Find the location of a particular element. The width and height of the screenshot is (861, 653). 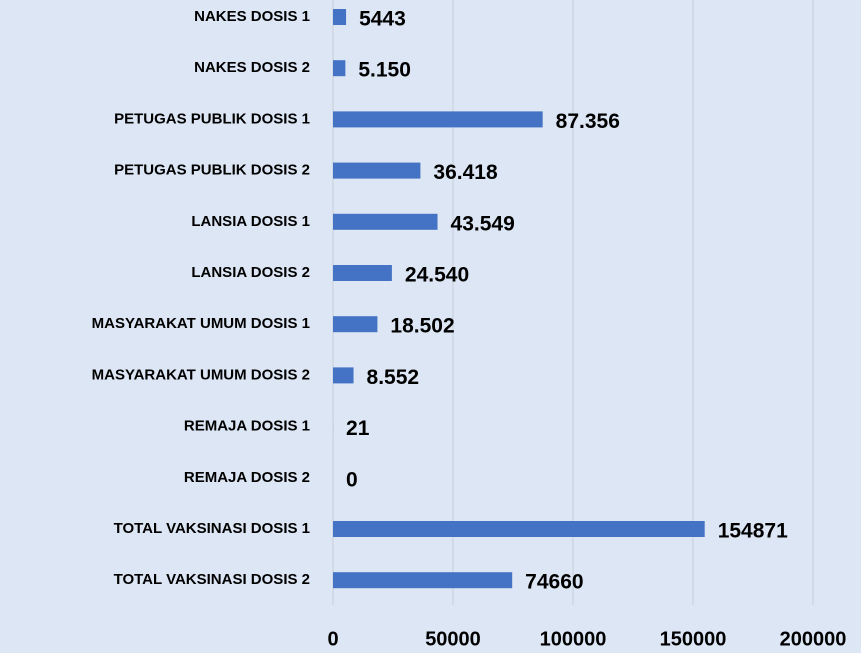

data-label: 74660 is located at coordinates (554, 582).